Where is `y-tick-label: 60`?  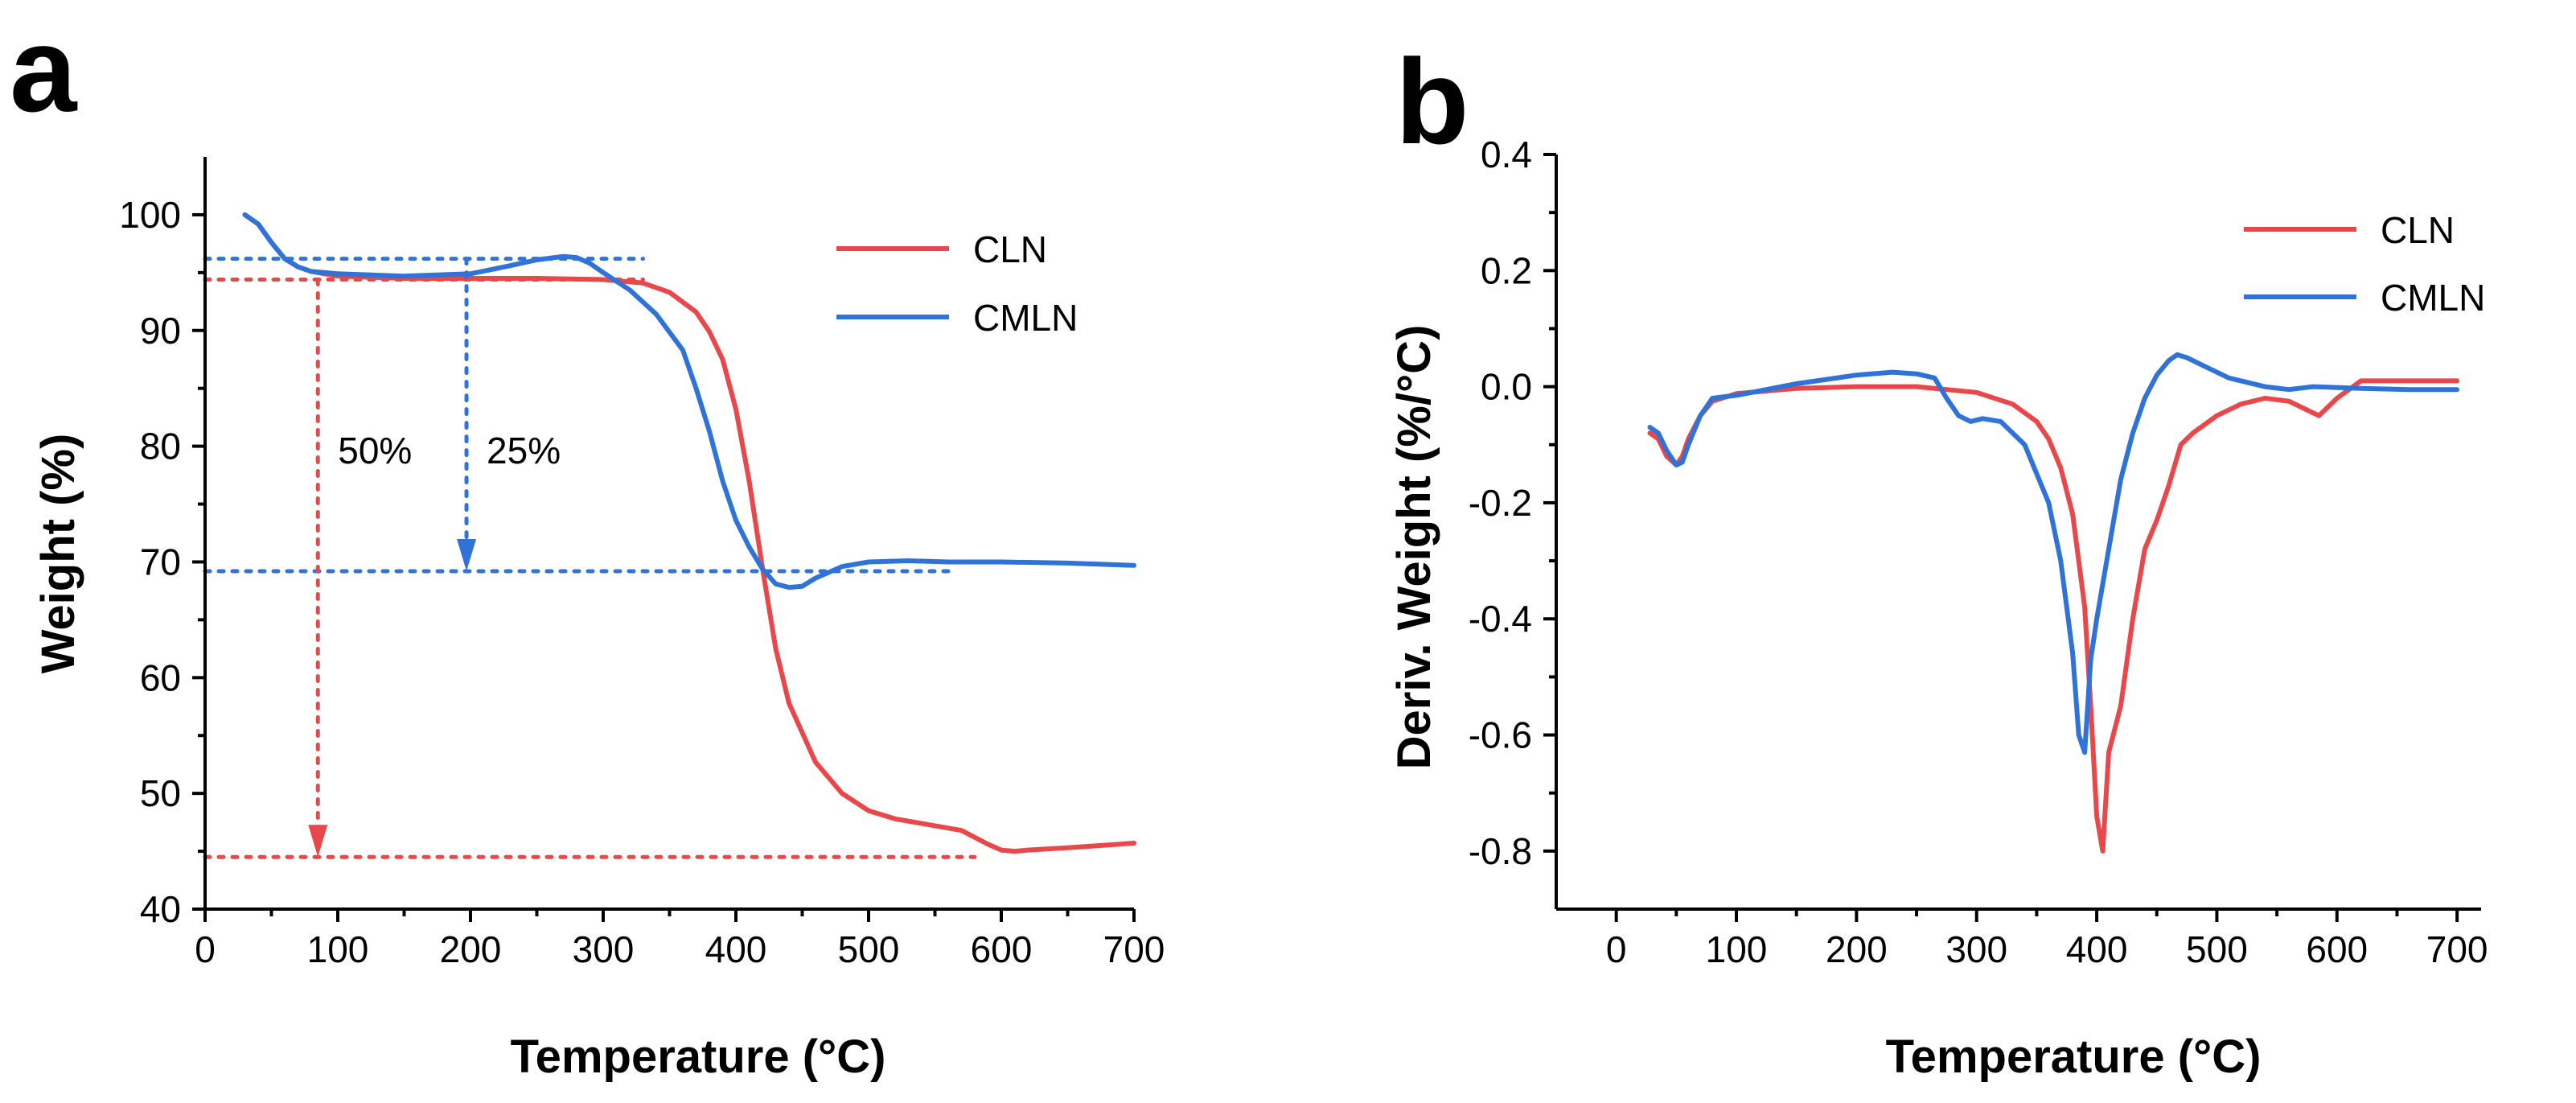
y-tick-label: 60 is located at coordinates (160, 677).